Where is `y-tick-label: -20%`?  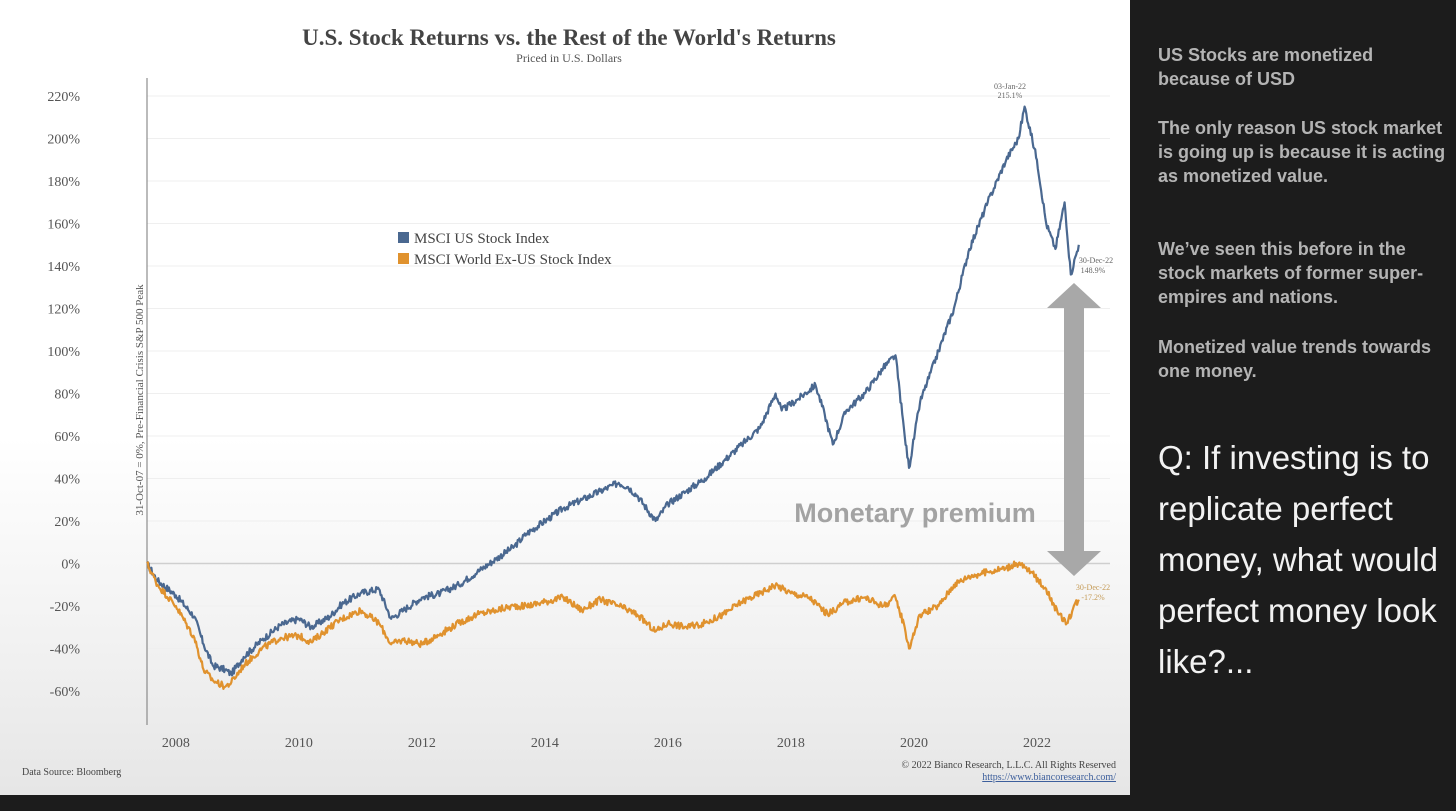
y-tick-label: -20% is located at coordinates (65, 607).